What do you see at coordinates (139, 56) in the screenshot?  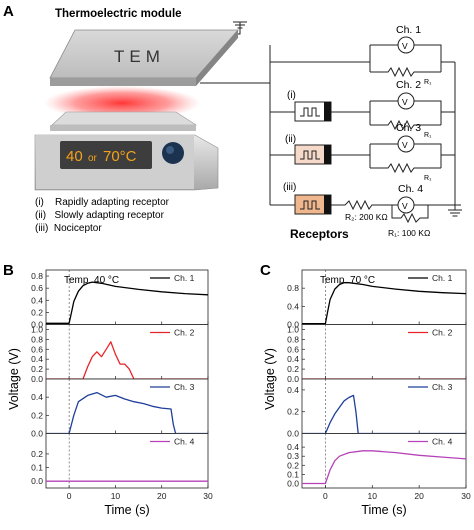 I see `plate-label: TEM` at bounding box center [139, 56].